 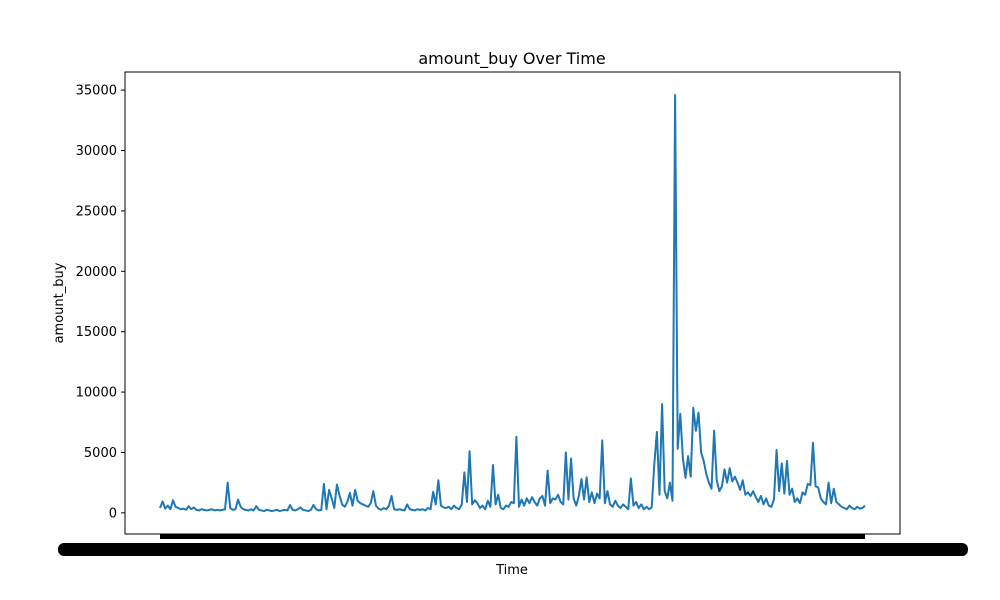 What do you see at coordinates (512, 536) in the screenshot?
I see `x-tick-marks` at bounding box center [512, 536].